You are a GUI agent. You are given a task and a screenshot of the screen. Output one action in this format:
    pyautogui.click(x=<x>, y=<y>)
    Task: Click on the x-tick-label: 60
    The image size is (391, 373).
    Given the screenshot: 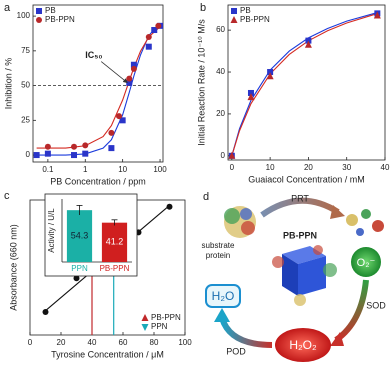 What is the action you would take?
    pyautogui.click(x=123, y=342)
    